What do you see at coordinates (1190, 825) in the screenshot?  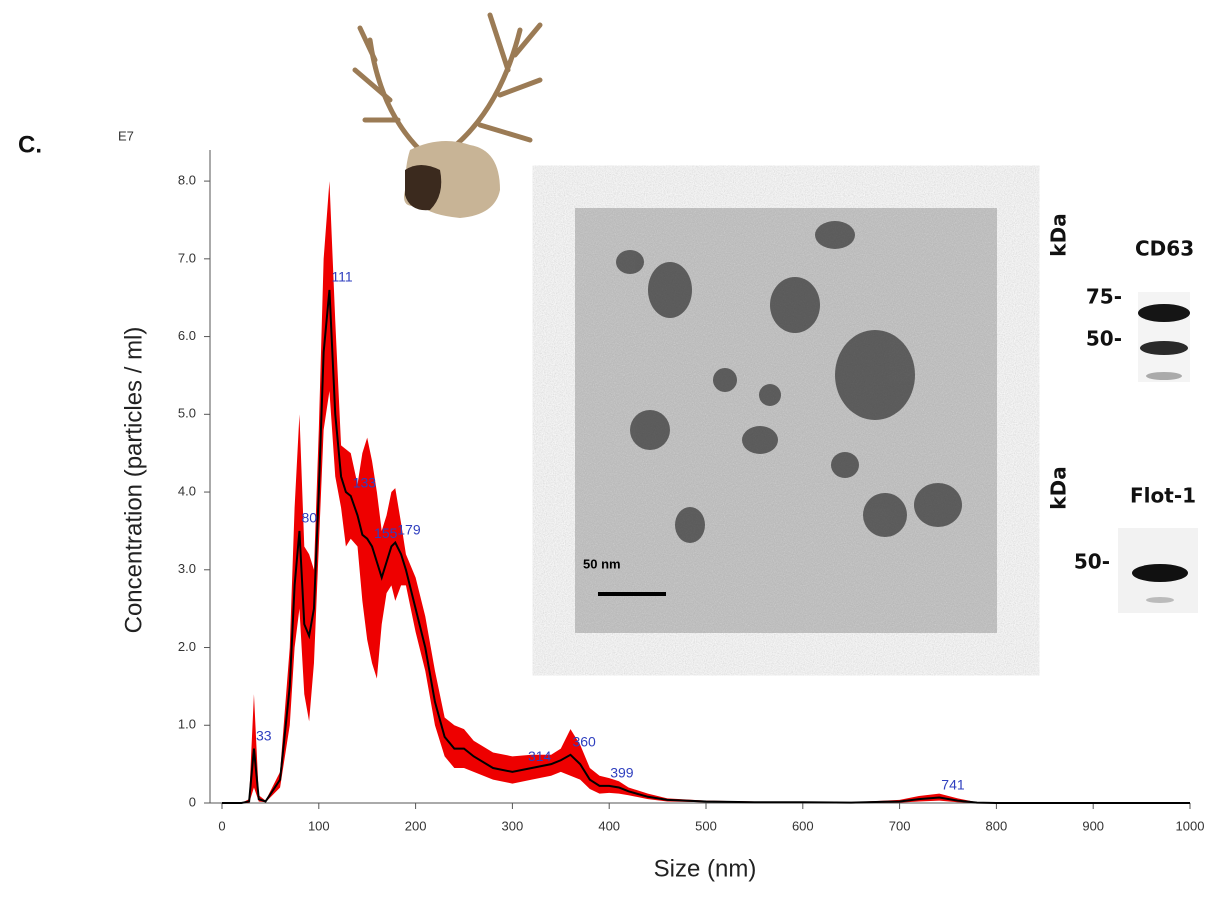 I see `x-tick-label: 1000` at bounding box center [1190, 825].